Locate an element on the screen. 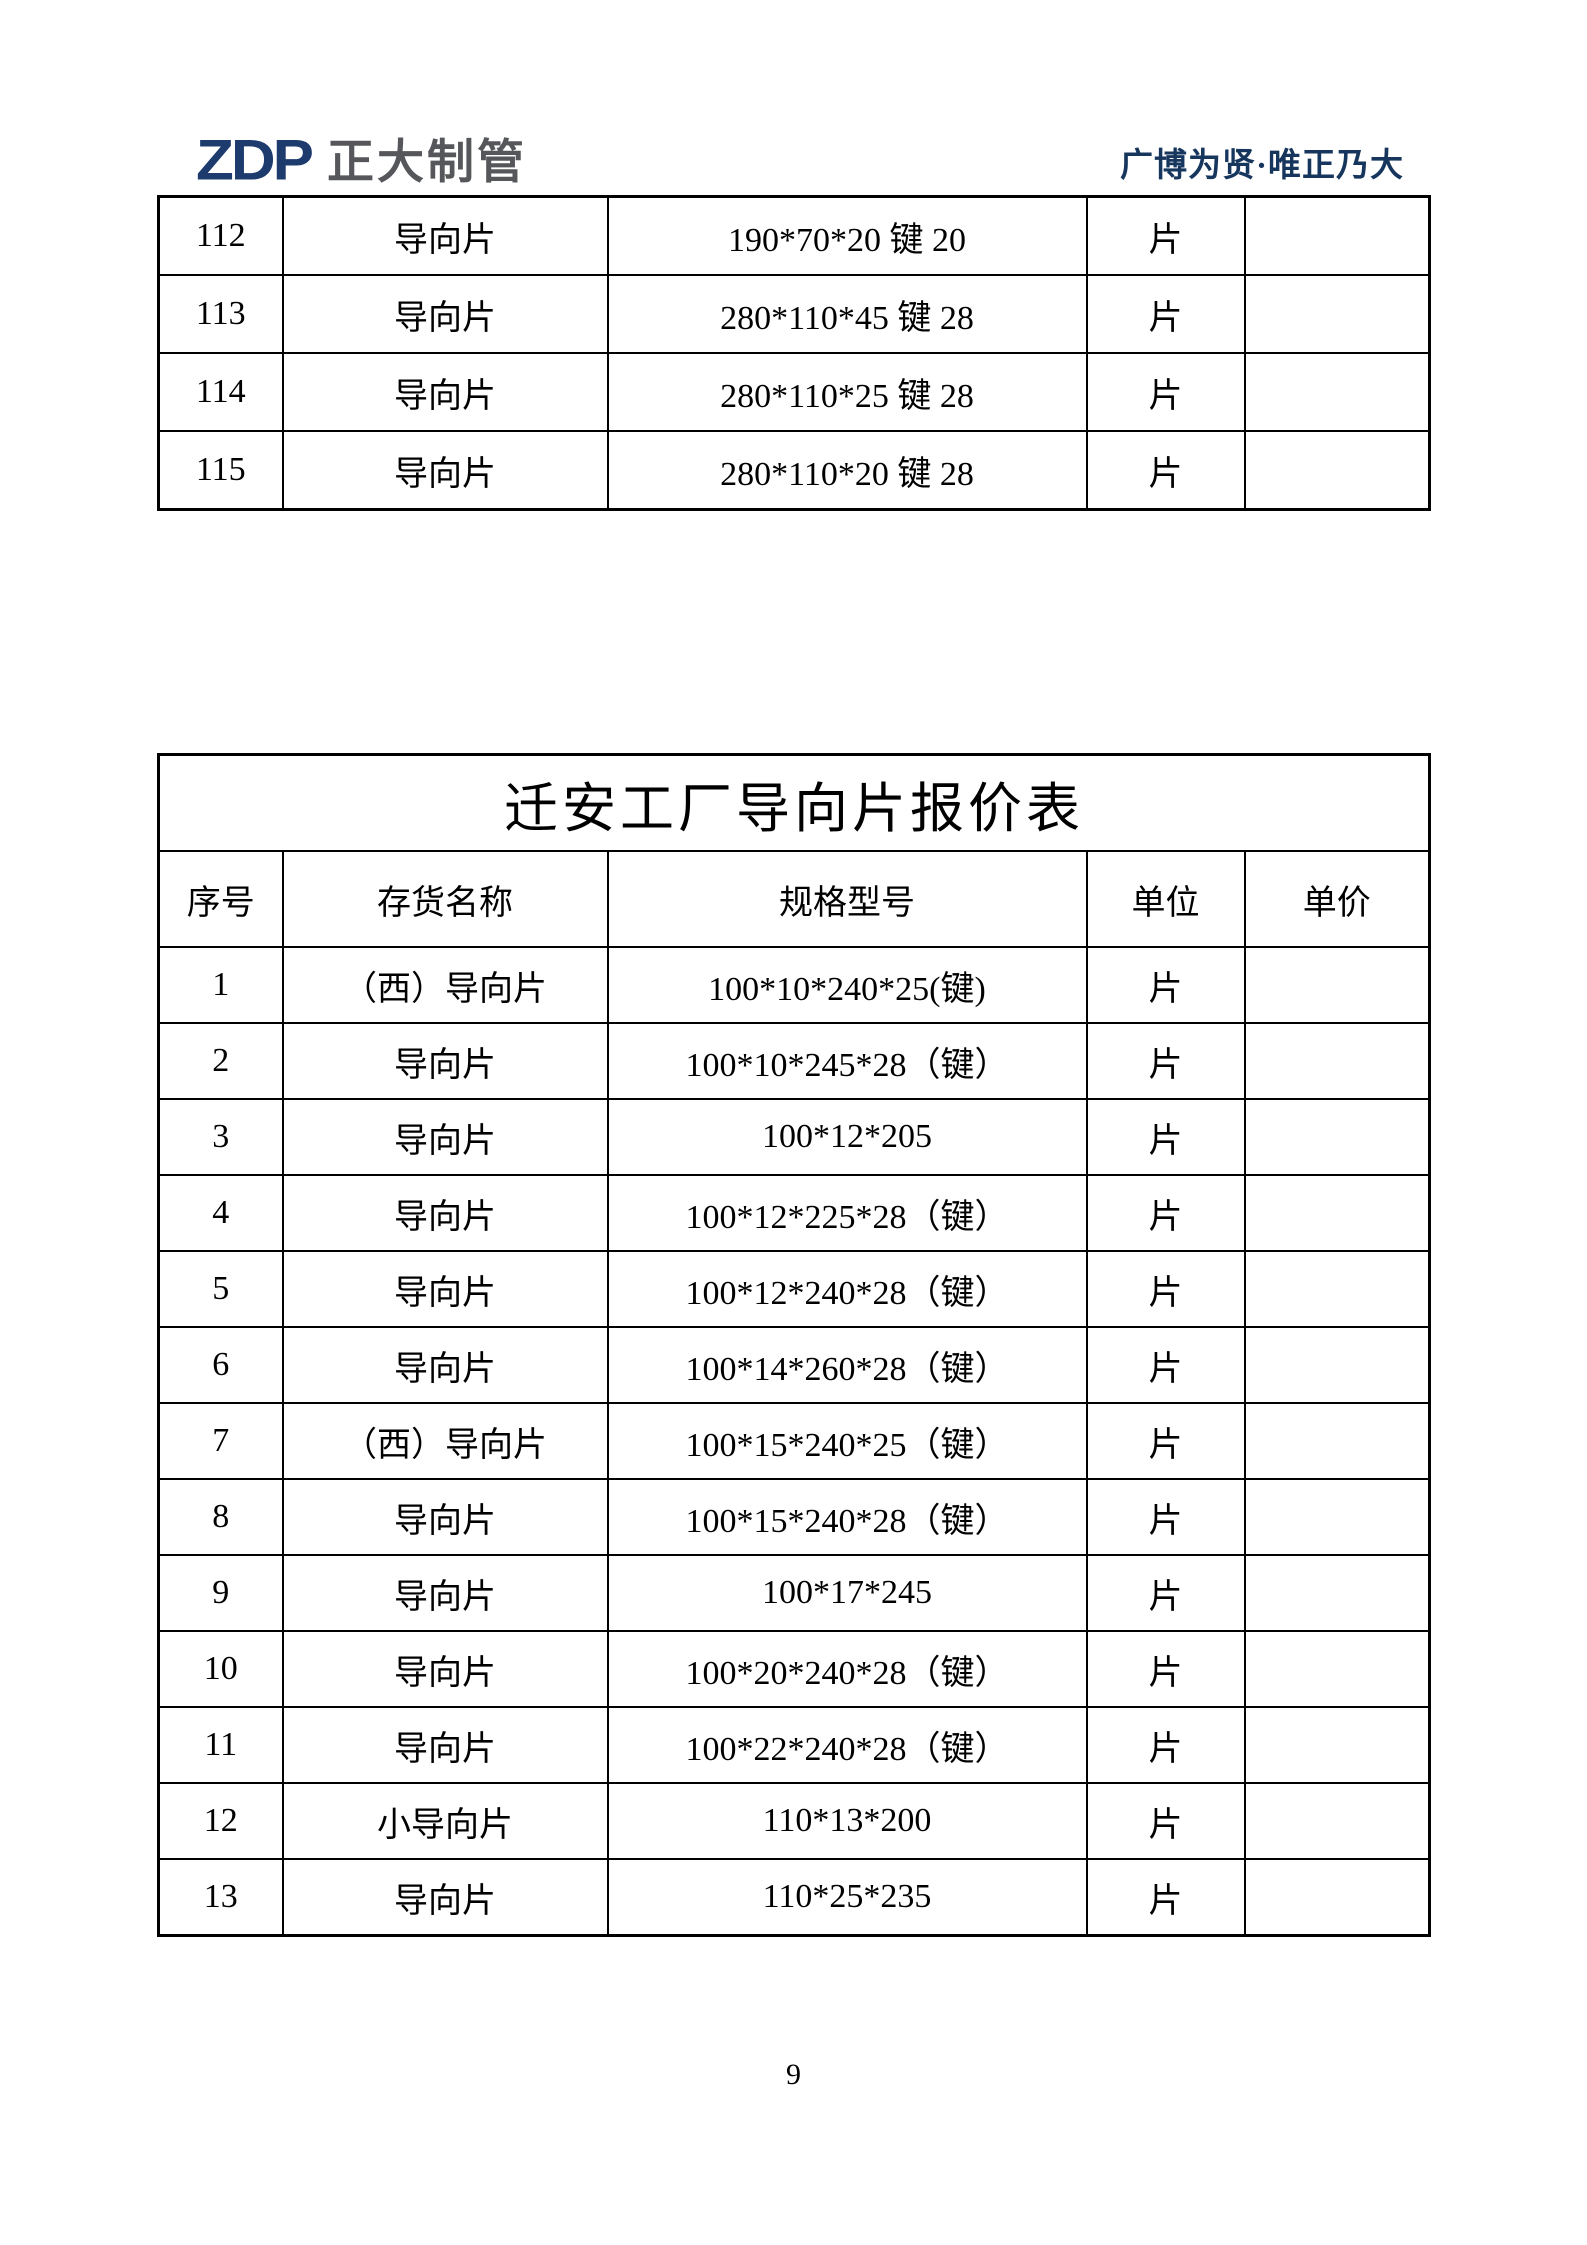 The image size is (1587, 2245). company-logo: ZDP 正大制管 is located at coordinates (361, 161).